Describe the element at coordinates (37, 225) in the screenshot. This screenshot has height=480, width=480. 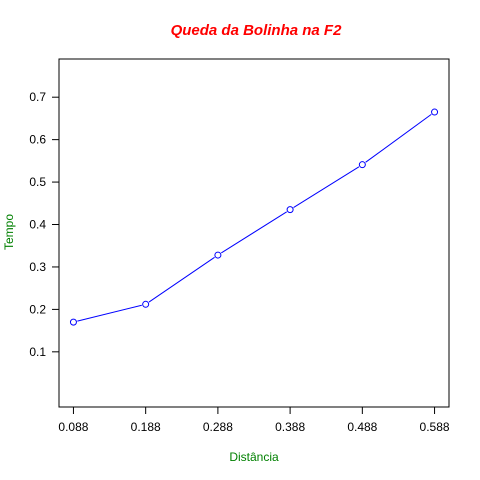
I see `y-tick-label: 0.4` at that location.